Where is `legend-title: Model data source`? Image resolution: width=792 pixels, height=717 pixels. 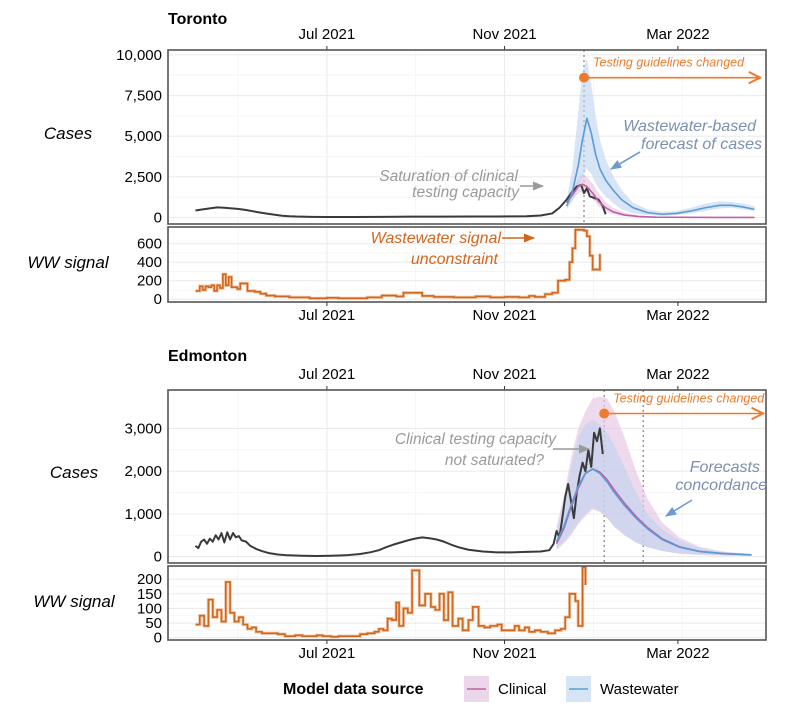 legend-title: Model data source is located at coordinates (353, 689).